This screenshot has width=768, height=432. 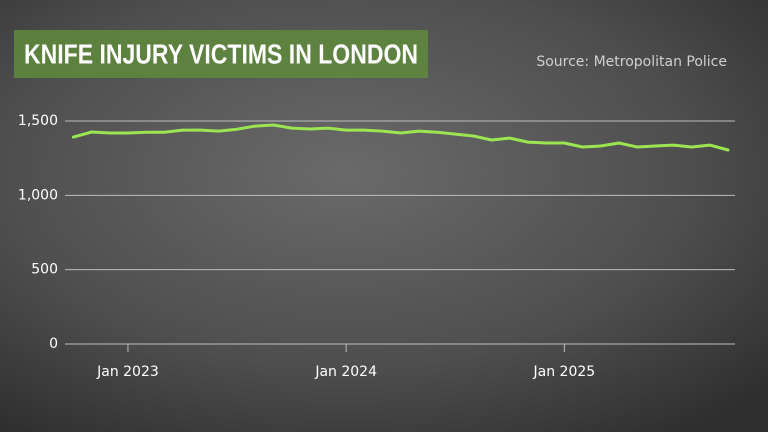 I want to click on y-tick-label: 500, so click(x=44, y=270).